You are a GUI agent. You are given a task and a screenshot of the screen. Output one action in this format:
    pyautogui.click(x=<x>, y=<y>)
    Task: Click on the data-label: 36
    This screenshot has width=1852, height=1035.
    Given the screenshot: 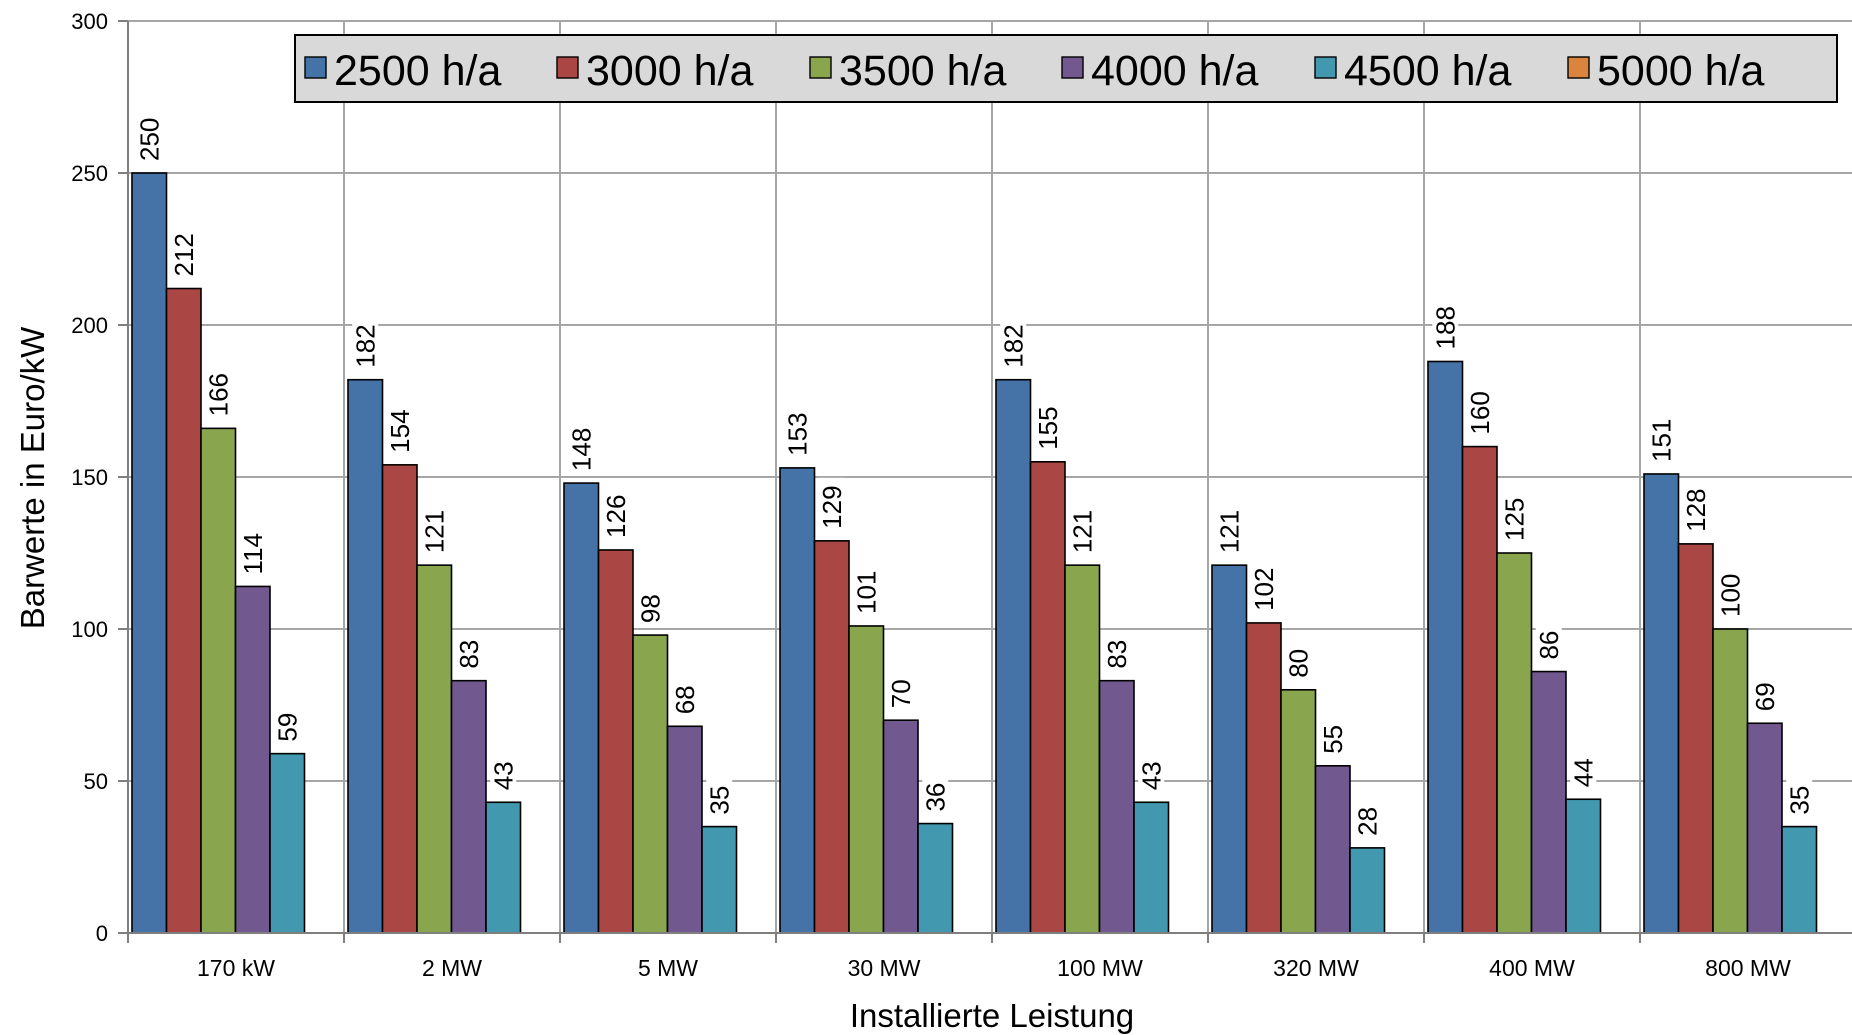 What is the action you would take?
    pyautogui.click(x=935, y=797)
    